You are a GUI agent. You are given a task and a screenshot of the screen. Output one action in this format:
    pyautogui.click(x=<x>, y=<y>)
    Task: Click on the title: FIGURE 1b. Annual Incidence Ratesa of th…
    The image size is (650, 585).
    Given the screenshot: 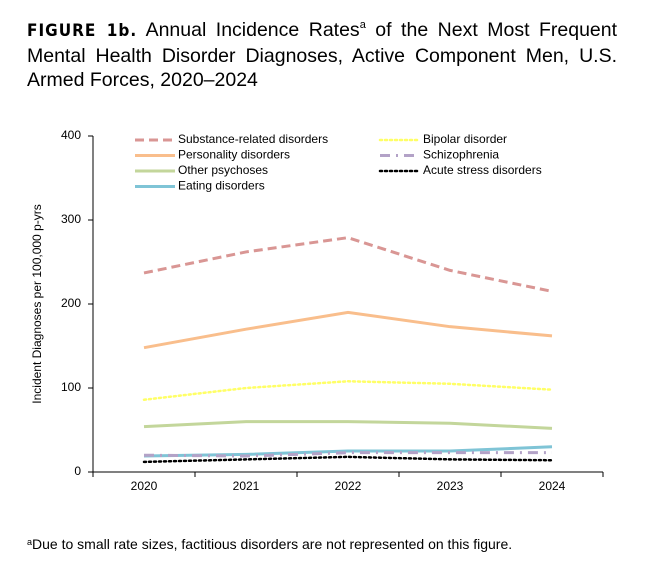 What is the action you would take?
    pyautogui.click(x=322, y=55)
    